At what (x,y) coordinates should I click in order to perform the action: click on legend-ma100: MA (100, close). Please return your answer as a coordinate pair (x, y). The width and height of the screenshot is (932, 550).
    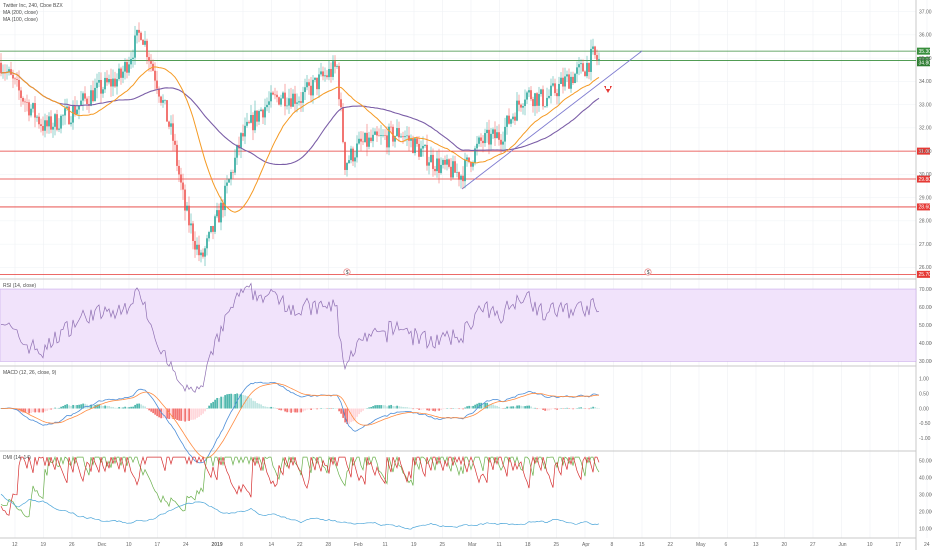
    Looking at the image, I should click on (20, 20).